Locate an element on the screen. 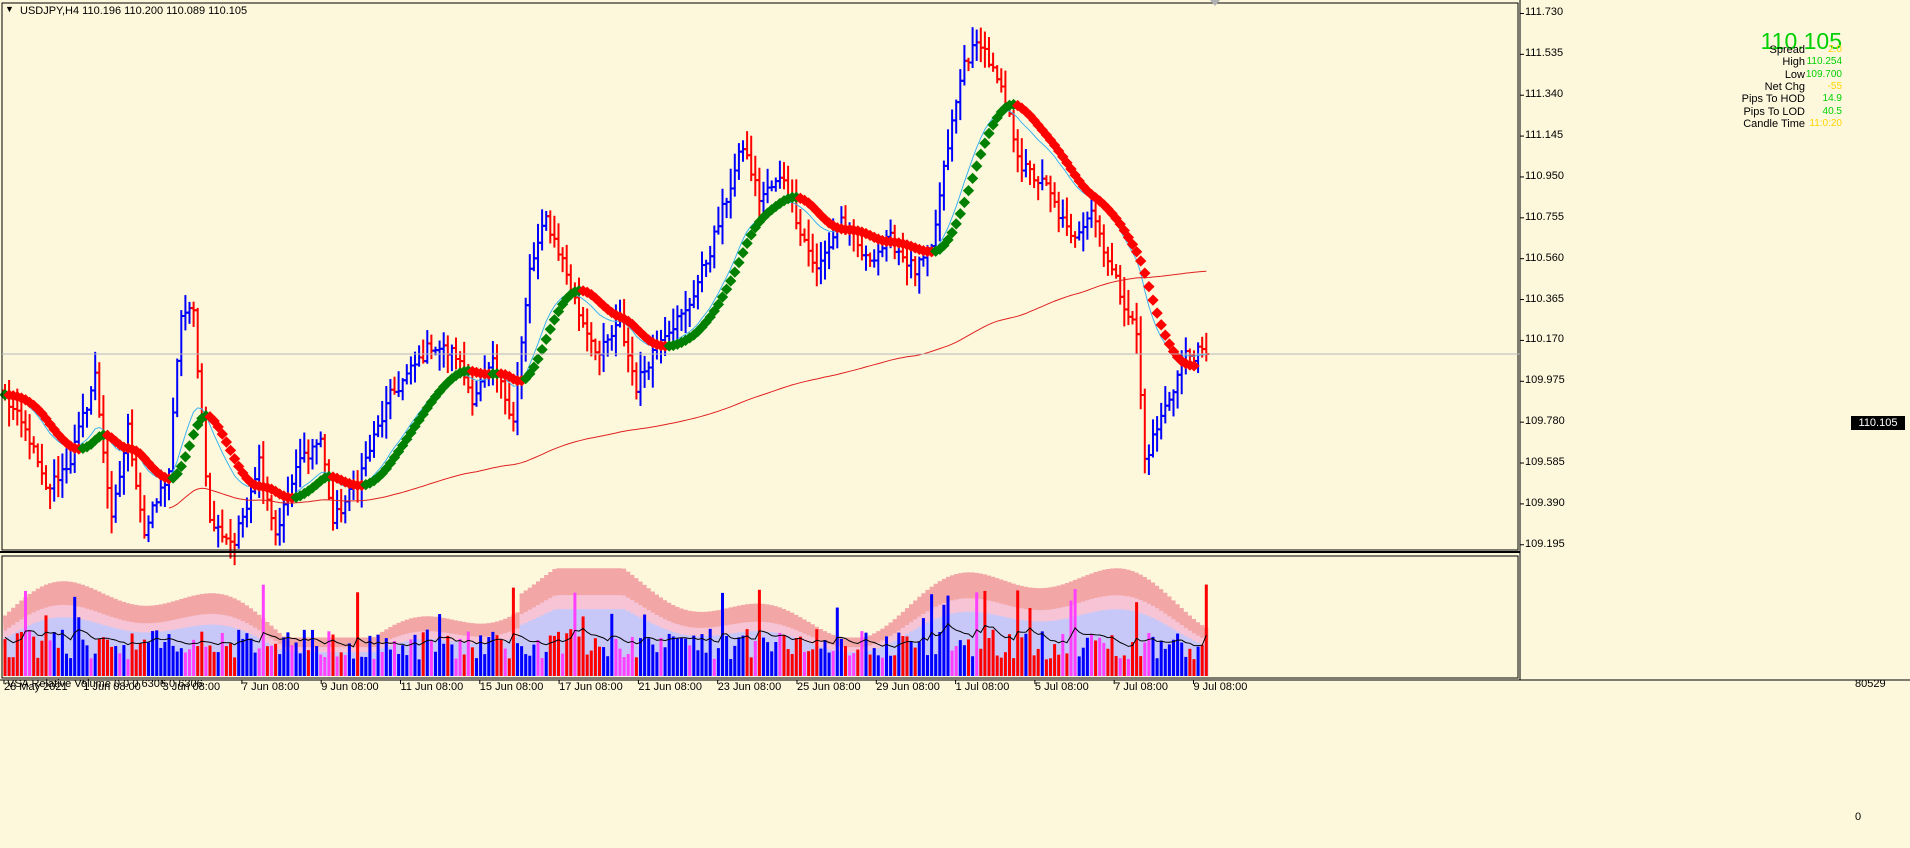  price-axis-label: 109.780 is located at coordinates (1545, 421).